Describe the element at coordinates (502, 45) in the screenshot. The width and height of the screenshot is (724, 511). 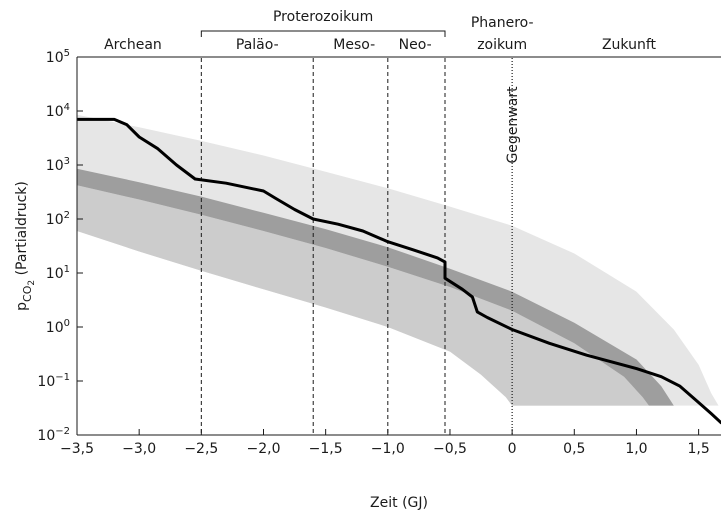
I see `era-label: zoikum` at that location.